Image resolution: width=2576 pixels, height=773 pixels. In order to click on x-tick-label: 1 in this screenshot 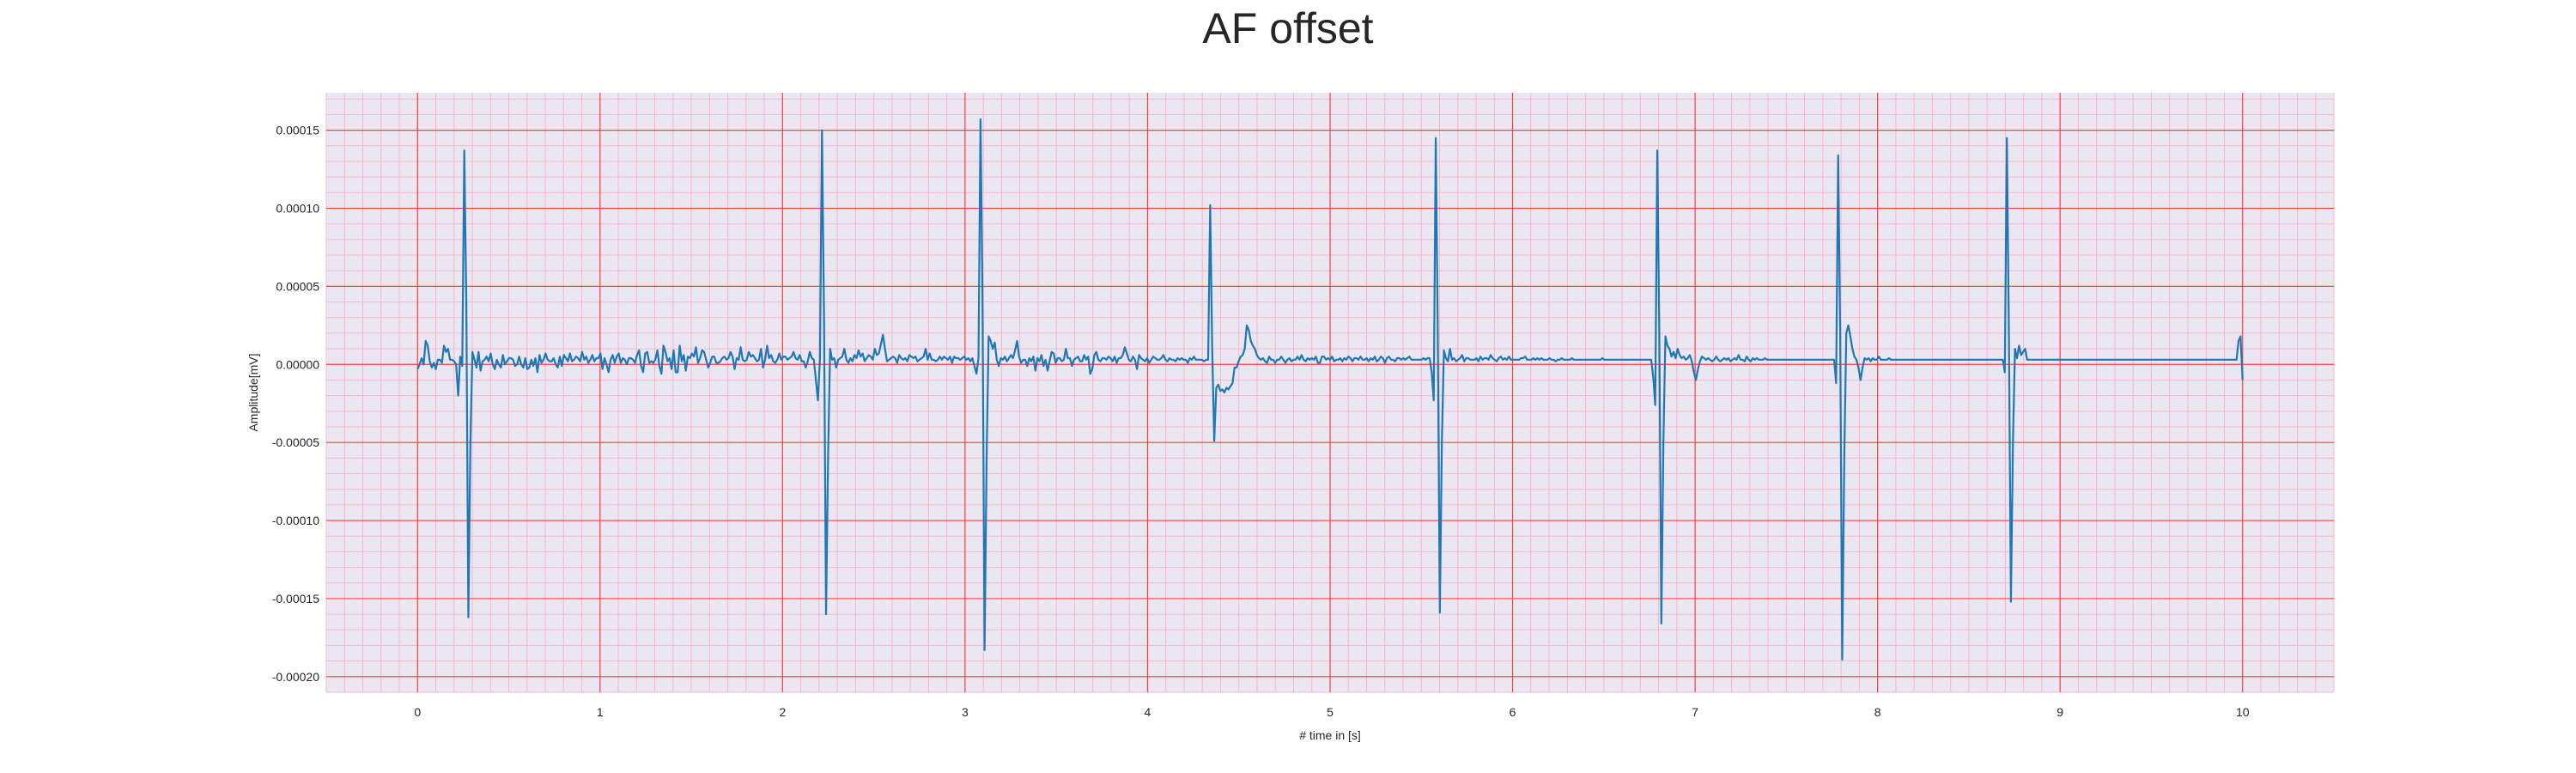, I will do `click(600, 712)`.